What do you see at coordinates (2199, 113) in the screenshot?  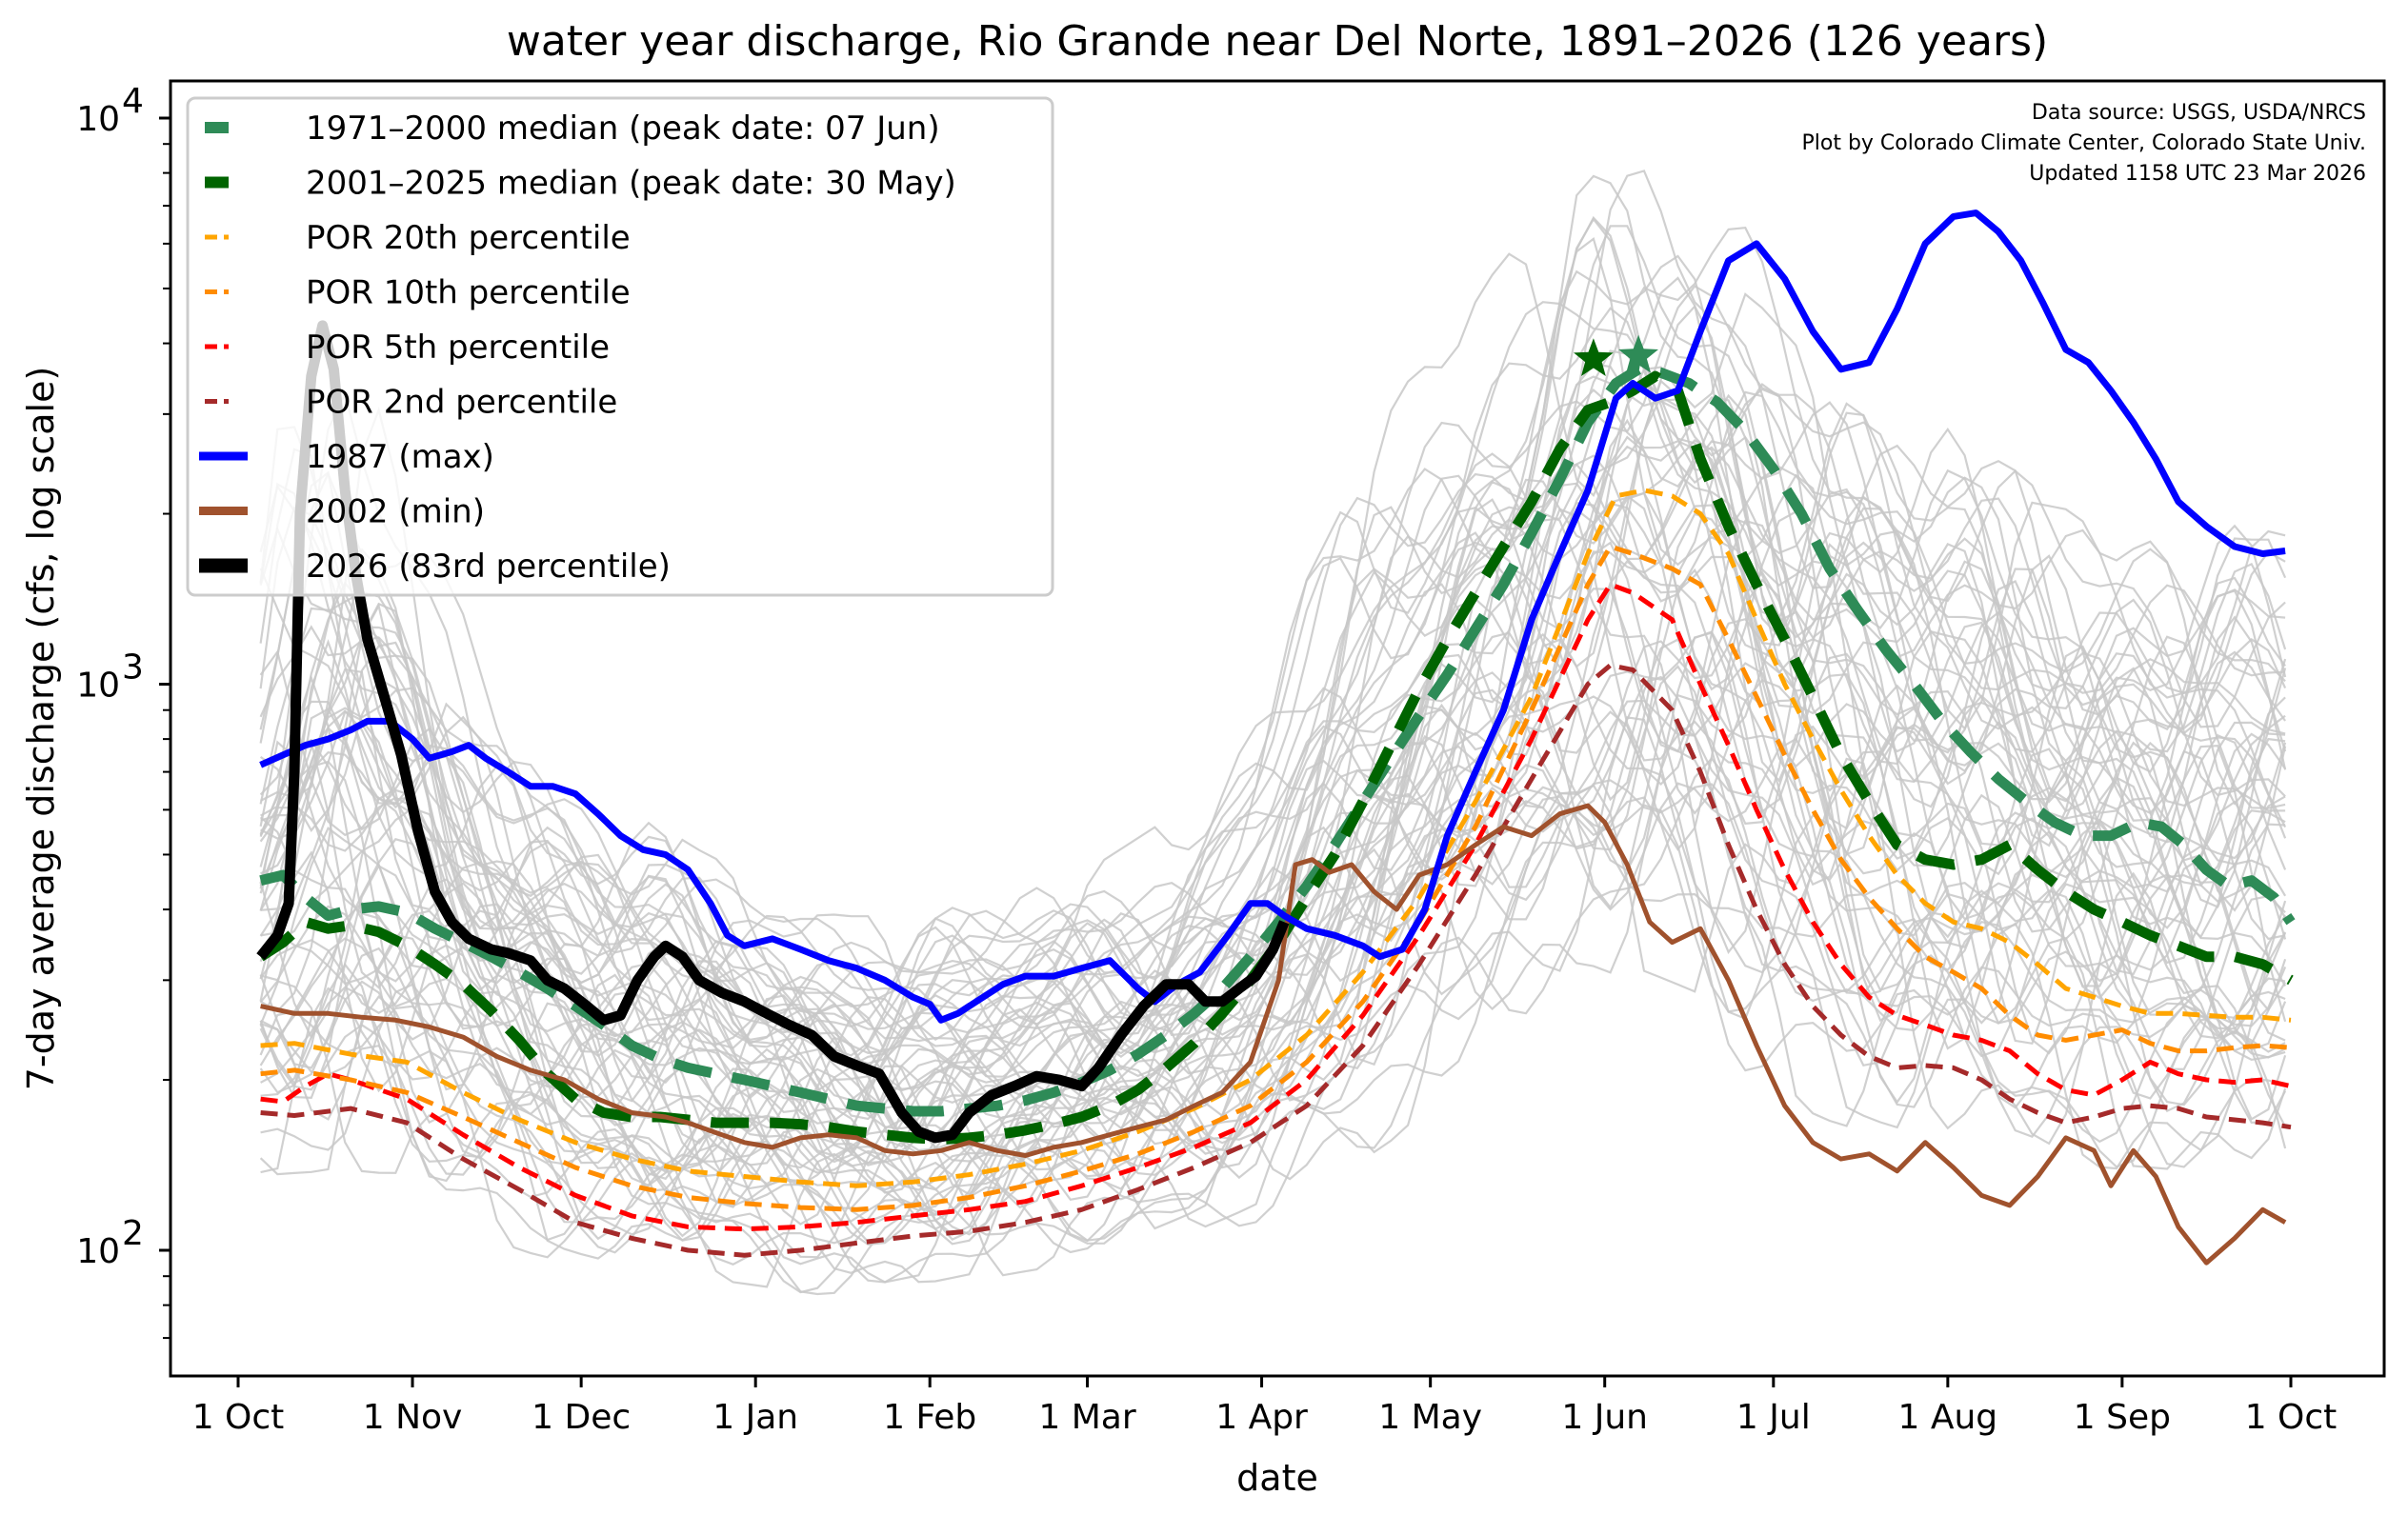 I see `credit-line: Data source: USGS, USDA/NRCS` at bounding box center [2199, 113].